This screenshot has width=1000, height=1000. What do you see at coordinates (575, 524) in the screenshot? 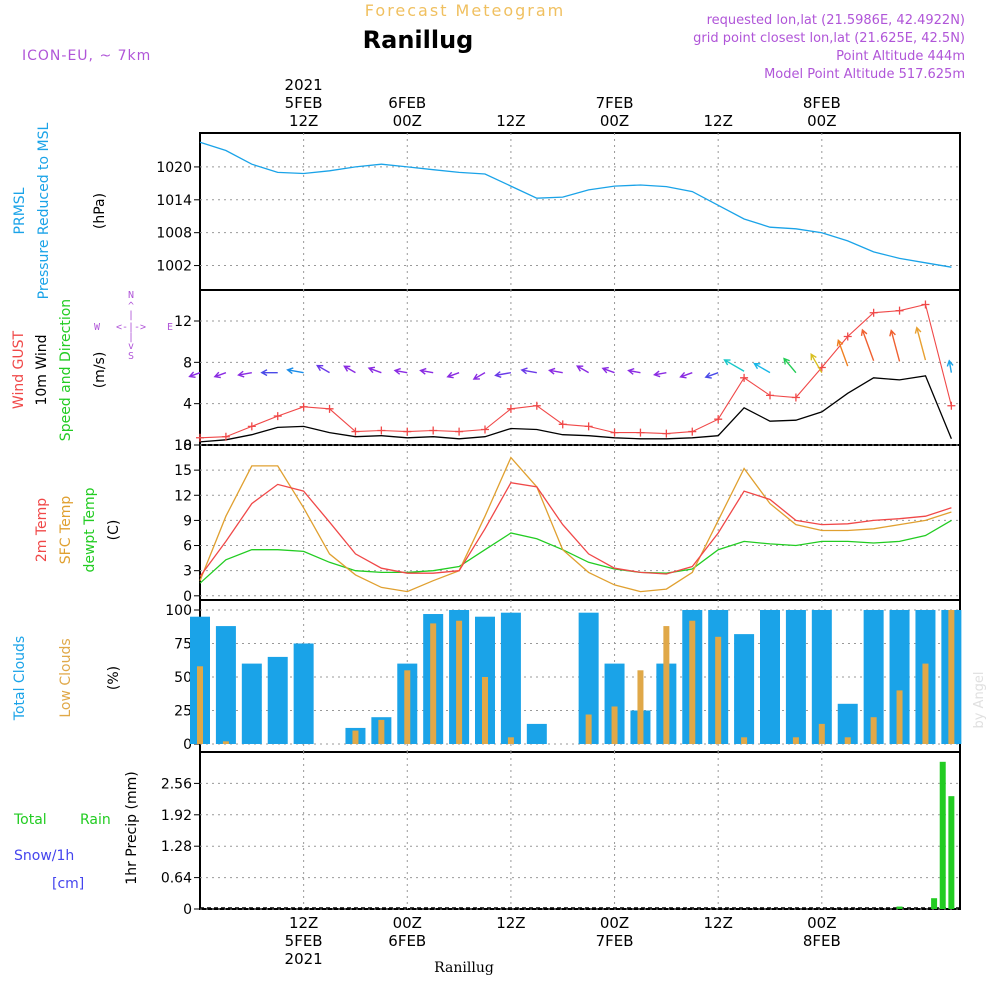
I see `sfc-temp-line` at bounding box center [575, 524].